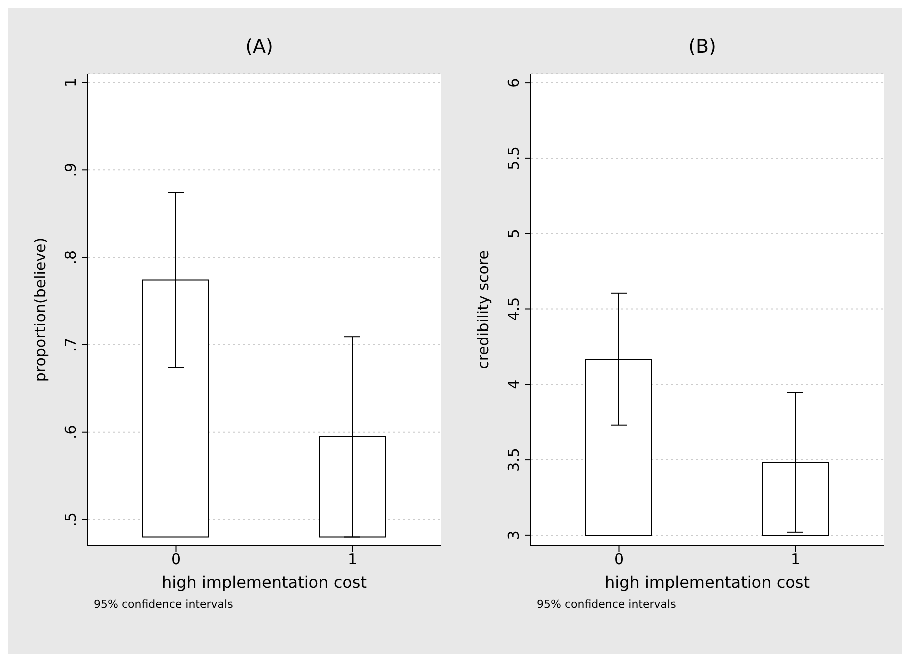  What do you see at coordinates (259, 47) in the screenshot?
I see `chart-title: (A)` at bounding box center [259, 47].